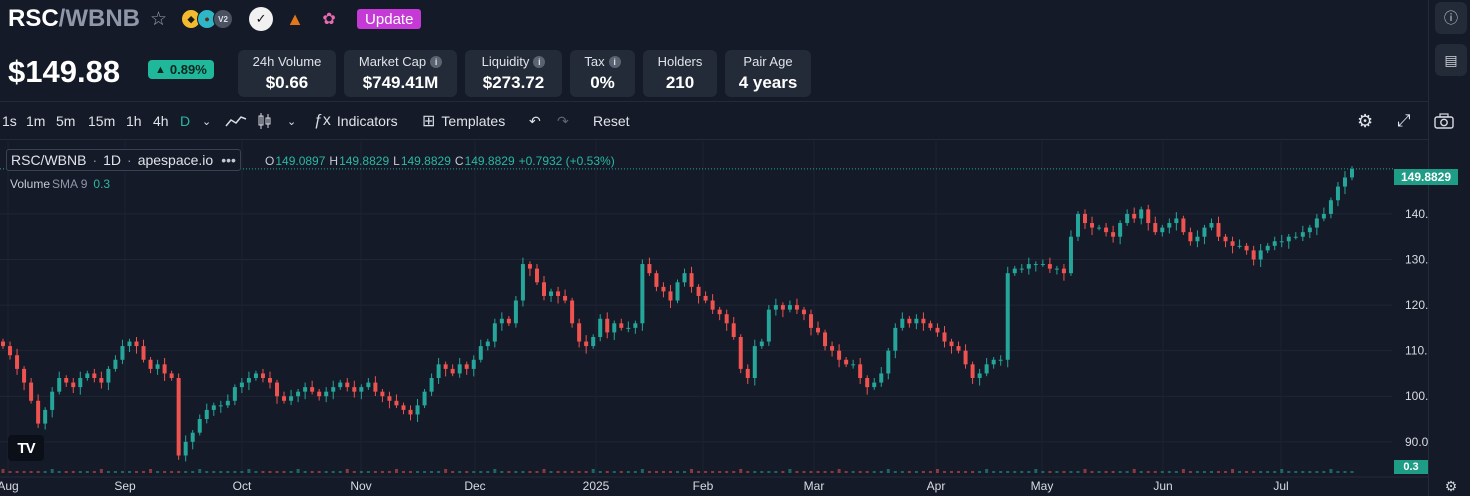 The width and height of the screenshot is (1470, 496). I want to click on reset-button: Reset, so click(611, 121).